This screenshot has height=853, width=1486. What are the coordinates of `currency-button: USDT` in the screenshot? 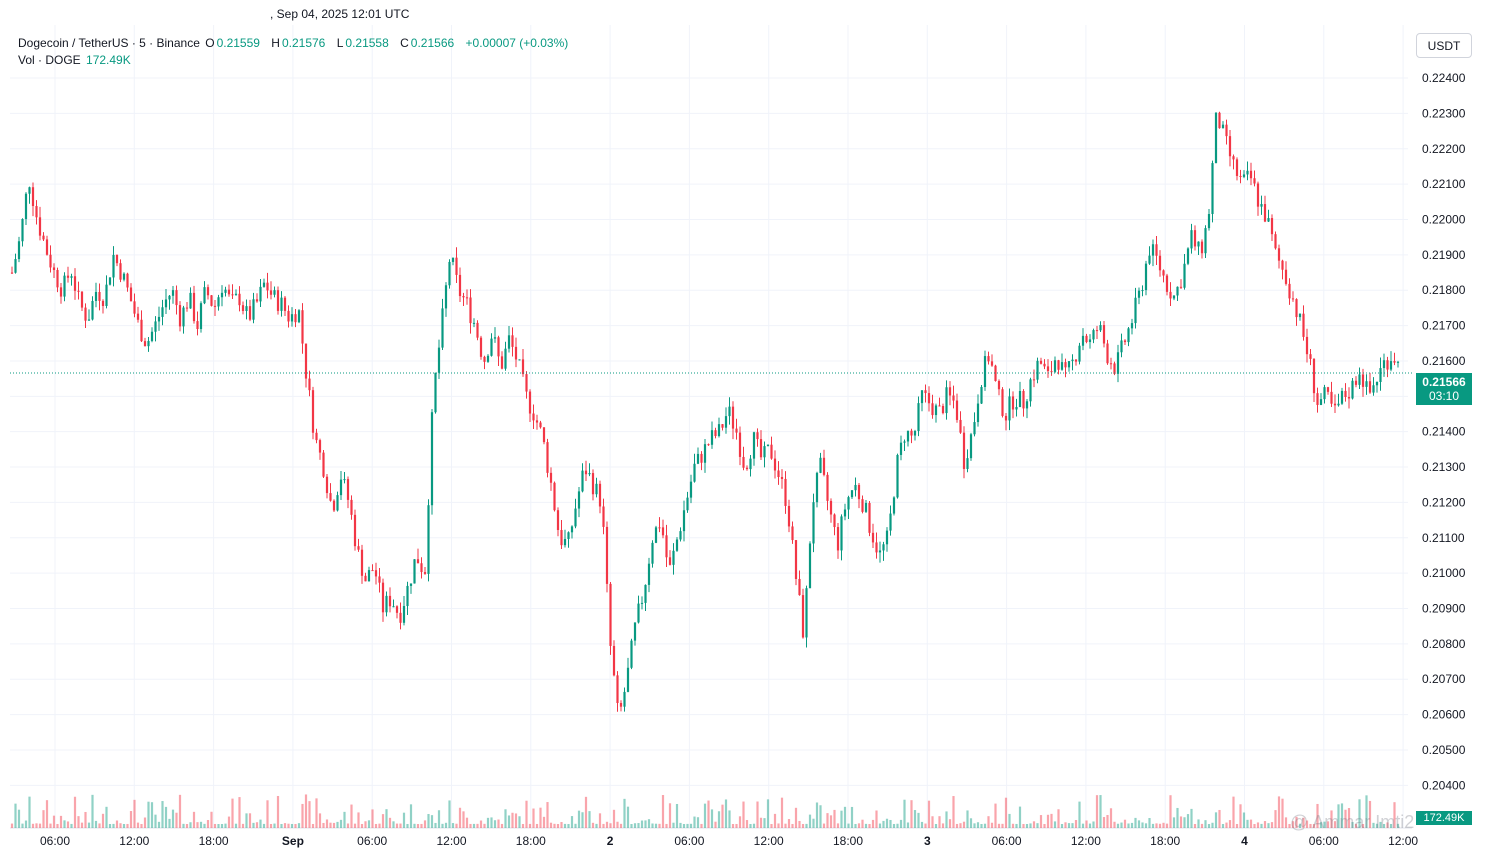 It's located at (1444, 45).